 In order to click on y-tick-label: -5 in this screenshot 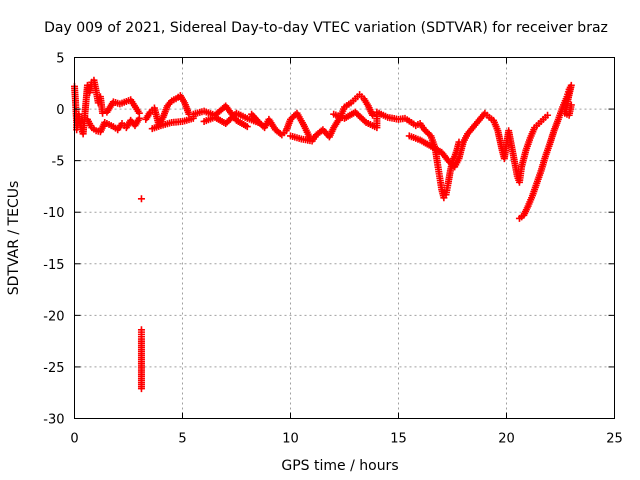, I will do `click(58, 162)`.